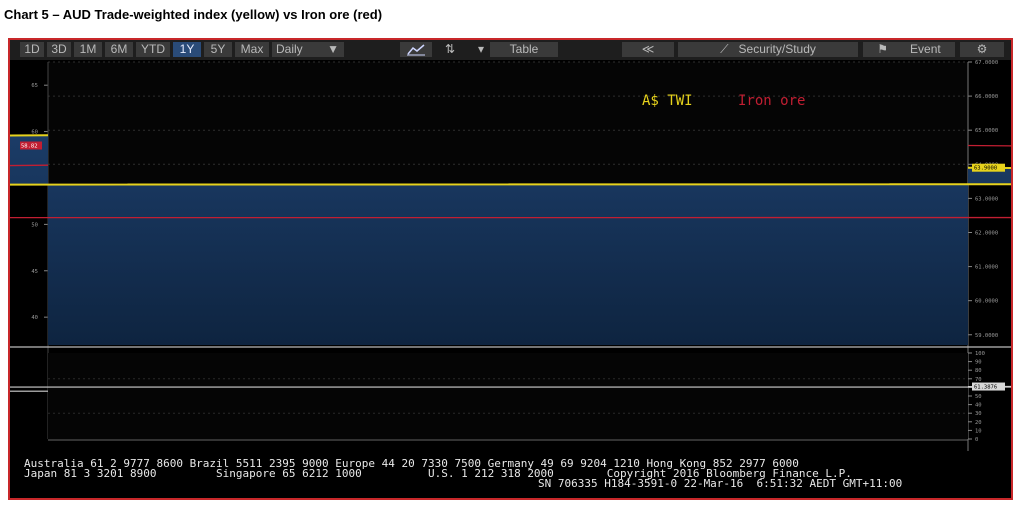 Image resolution: width=1020 pixels, height=506 pixels. I want to click on osc-last-value-tag, so click(988, 386).